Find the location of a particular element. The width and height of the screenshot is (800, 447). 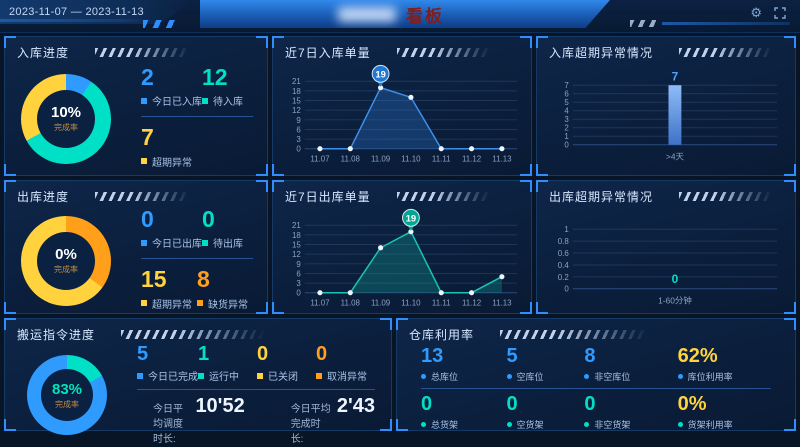

header-actions: ⚙ is located at coordinates (768, 12).